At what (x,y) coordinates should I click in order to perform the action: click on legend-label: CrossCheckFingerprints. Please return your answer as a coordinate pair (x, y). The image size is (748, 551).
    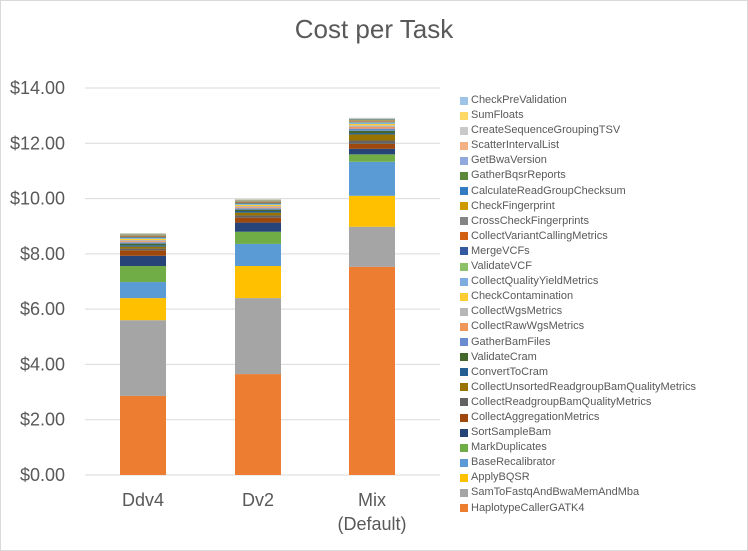
    Looking at the image, I should click on (530, 220).